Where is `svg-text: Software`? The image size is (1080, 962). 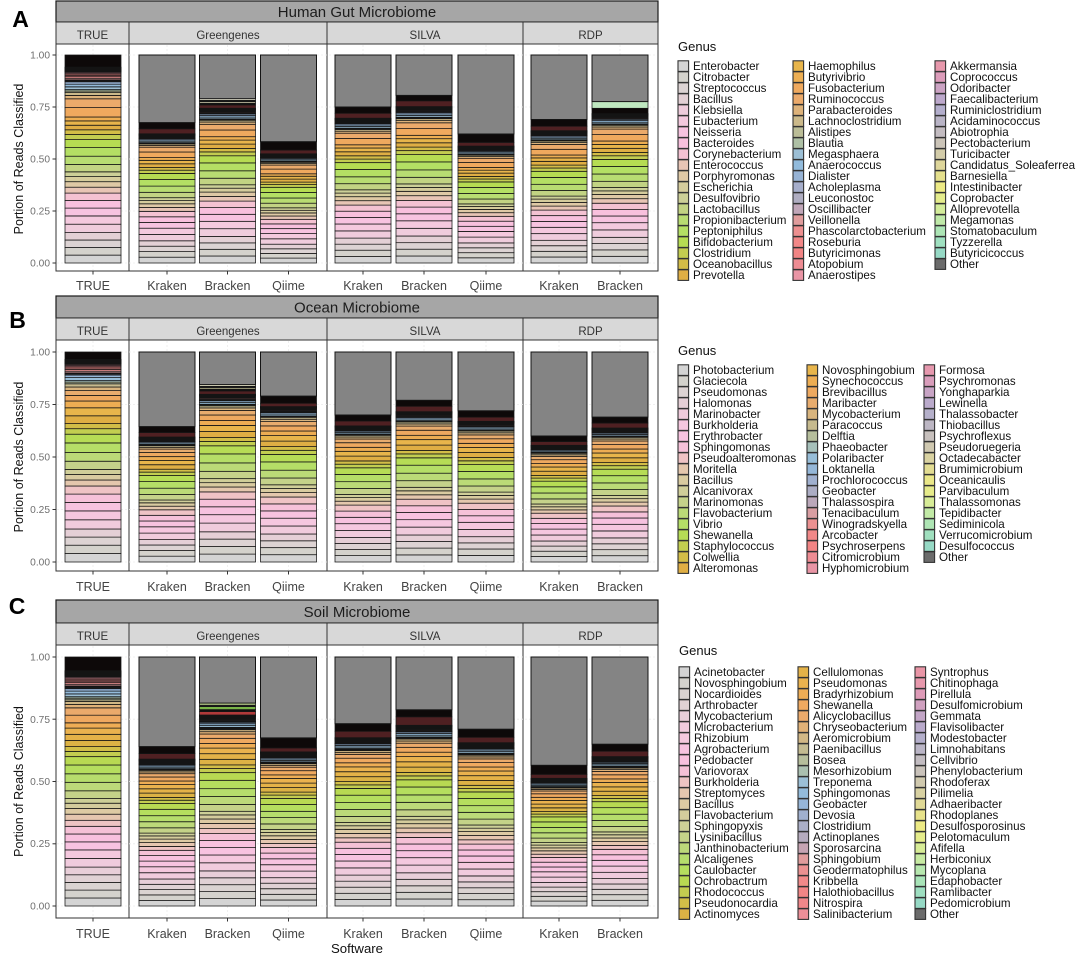 svg-text: Software is located at coordinates (357, 948).